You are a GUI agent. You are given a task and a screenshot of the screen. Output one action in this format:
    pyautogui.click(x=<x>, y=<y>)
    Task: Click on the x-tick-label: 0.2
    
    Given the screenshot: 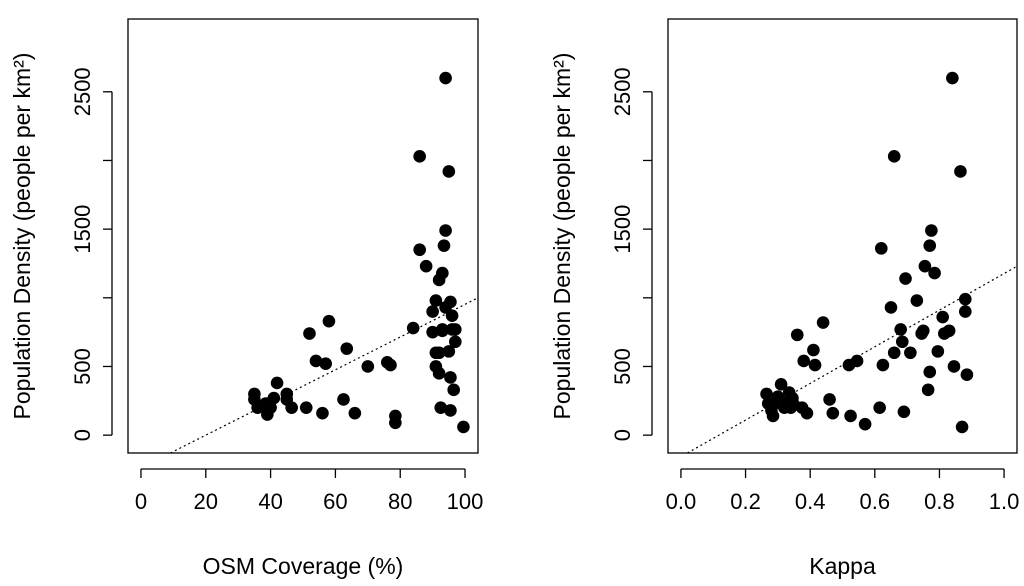 What is the action you would take?
    pyautogui.click(x=745, y=501)
    